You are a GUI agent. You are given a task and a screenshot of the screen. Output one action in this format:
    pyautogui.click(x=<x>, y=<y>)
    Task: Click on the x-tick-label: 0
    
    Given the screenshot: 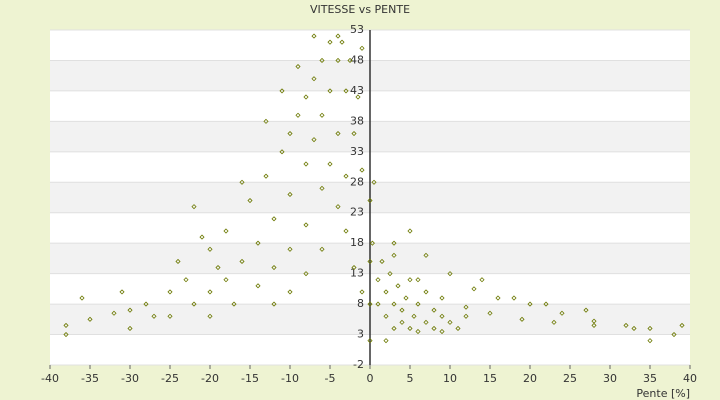 What is the action you would take?
    pyautogui.click(x=370, y=378)
    